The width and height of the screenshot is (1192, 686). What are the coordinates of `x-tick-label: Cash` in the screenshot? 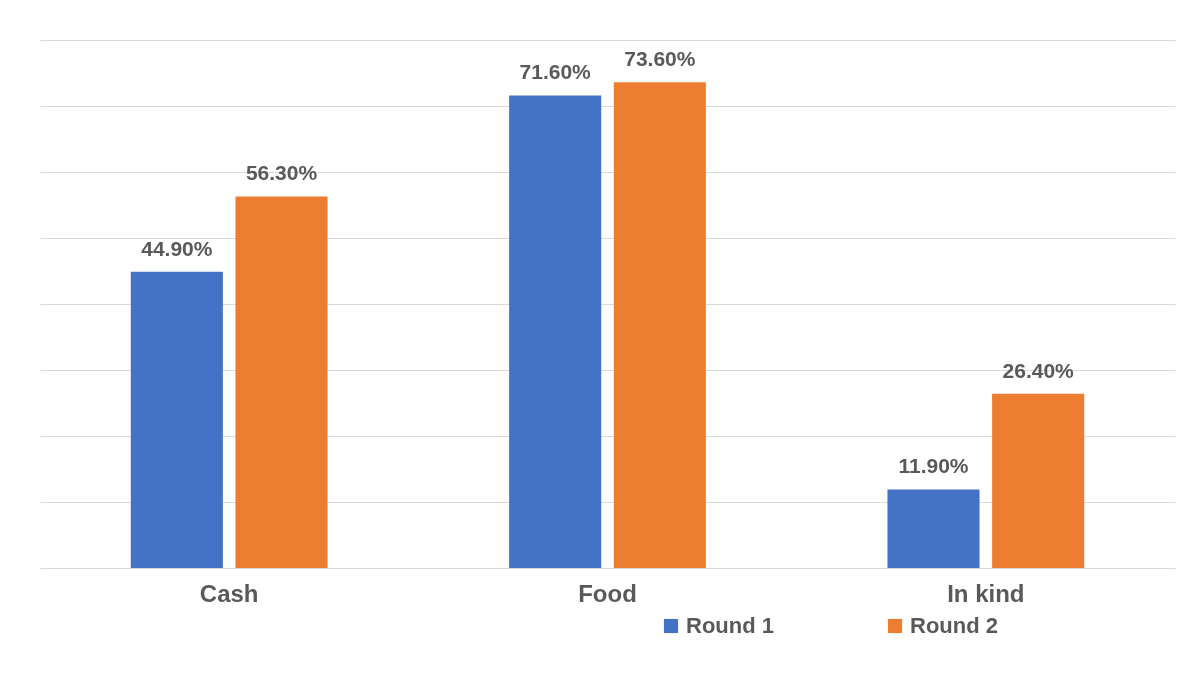 It's located at (229, 593).